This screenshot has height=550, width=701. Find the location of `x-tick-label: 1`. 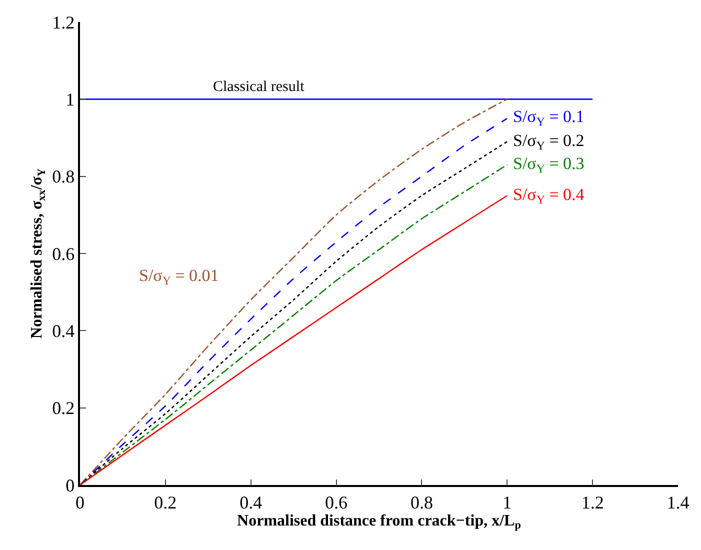

x-tick-label: 1 is located at coordinates (507, 502).